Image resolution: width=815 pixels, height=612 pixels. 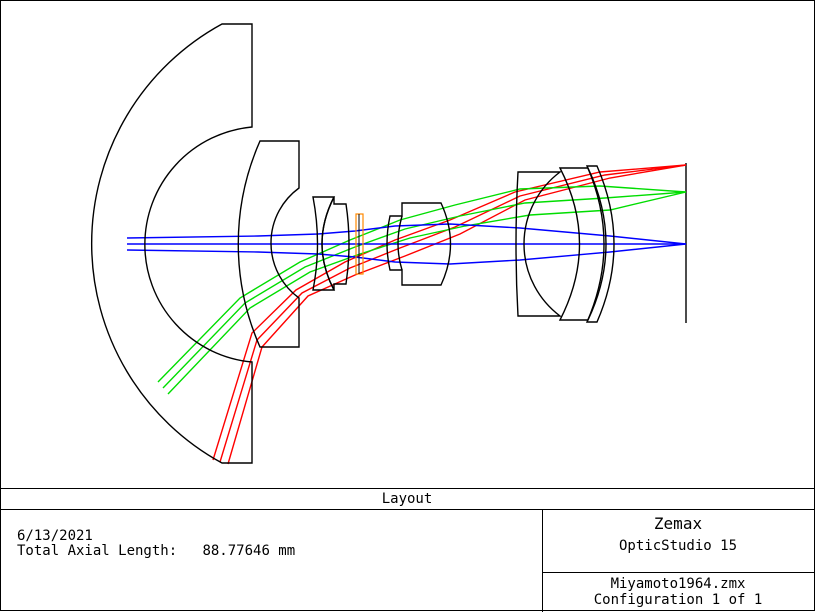 I want to click on second-meniscus-lens, so click(x=268, y=244).